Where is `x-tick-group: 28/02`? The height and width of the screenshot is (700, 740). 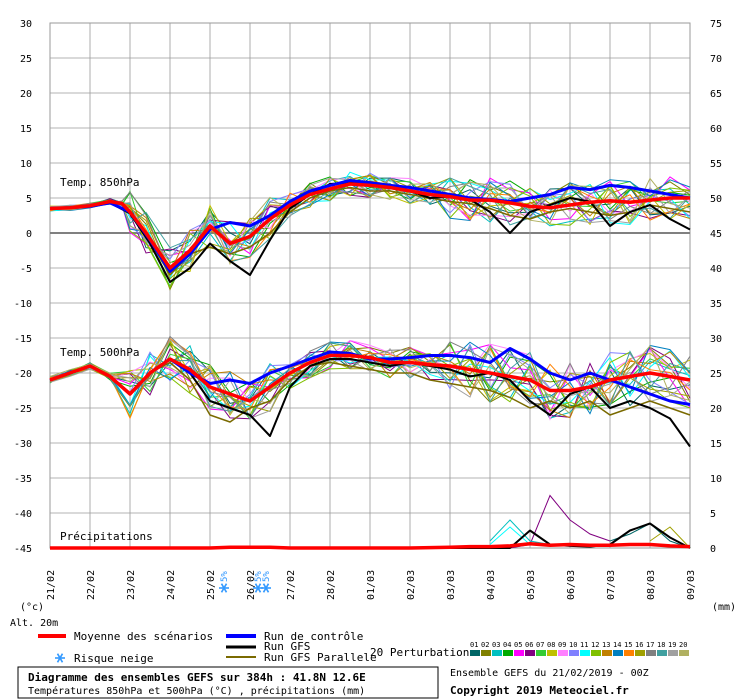 x-tick-group: 28/02 is located at coordinates (331, 585).